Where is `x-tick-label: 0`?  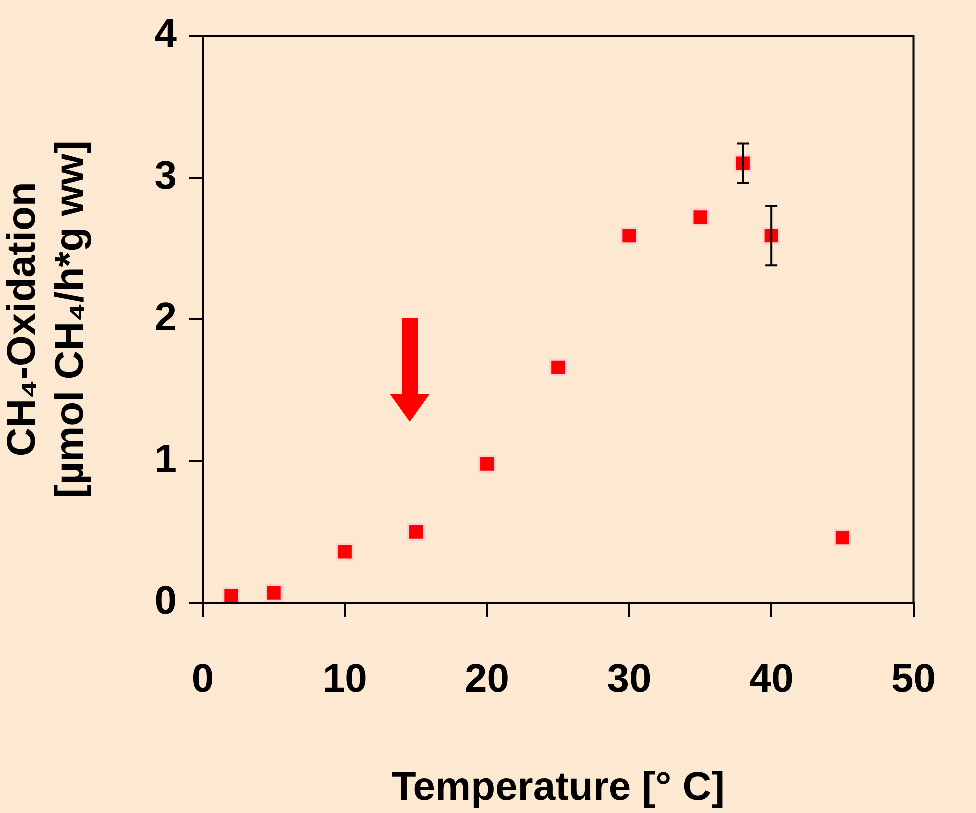 x-tick-label: 0 is located at coordinates (203, 679).